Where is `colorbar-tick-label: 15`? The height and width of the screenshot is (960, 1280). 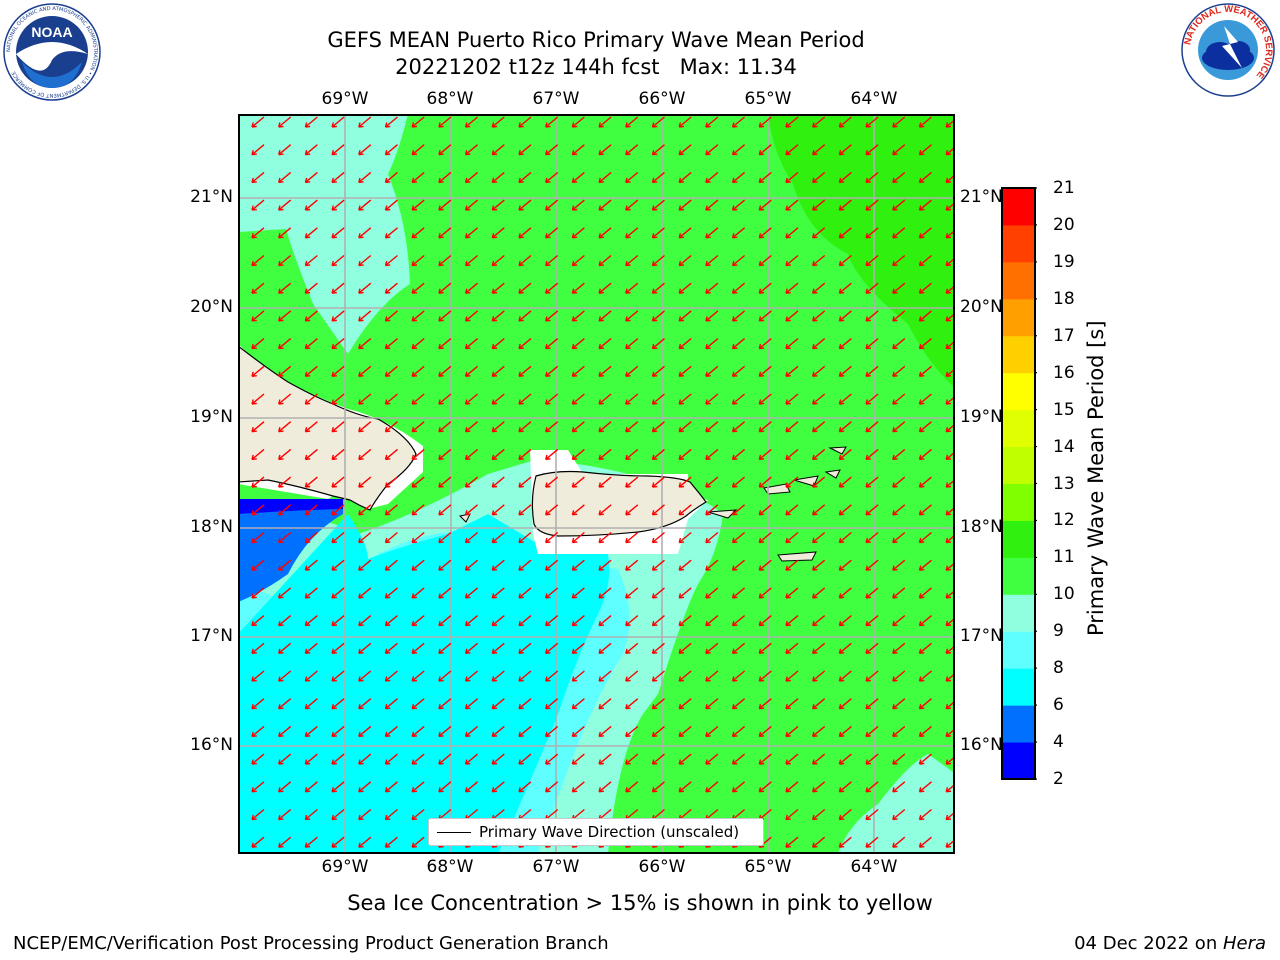 colorbar-tick-label: 15 is located at coordinates (1064, 409).